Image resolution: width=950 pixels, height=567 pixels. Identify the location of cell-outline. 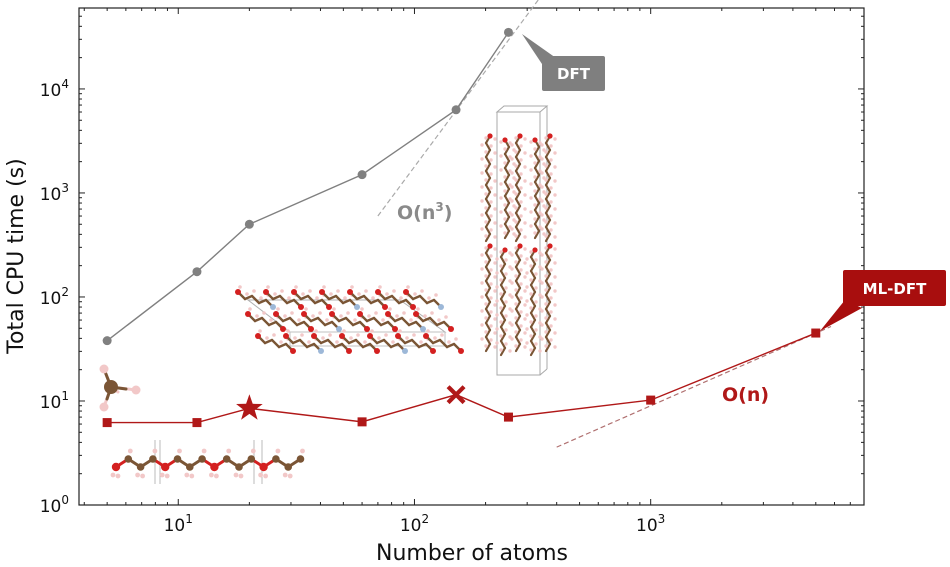
(518, 243).